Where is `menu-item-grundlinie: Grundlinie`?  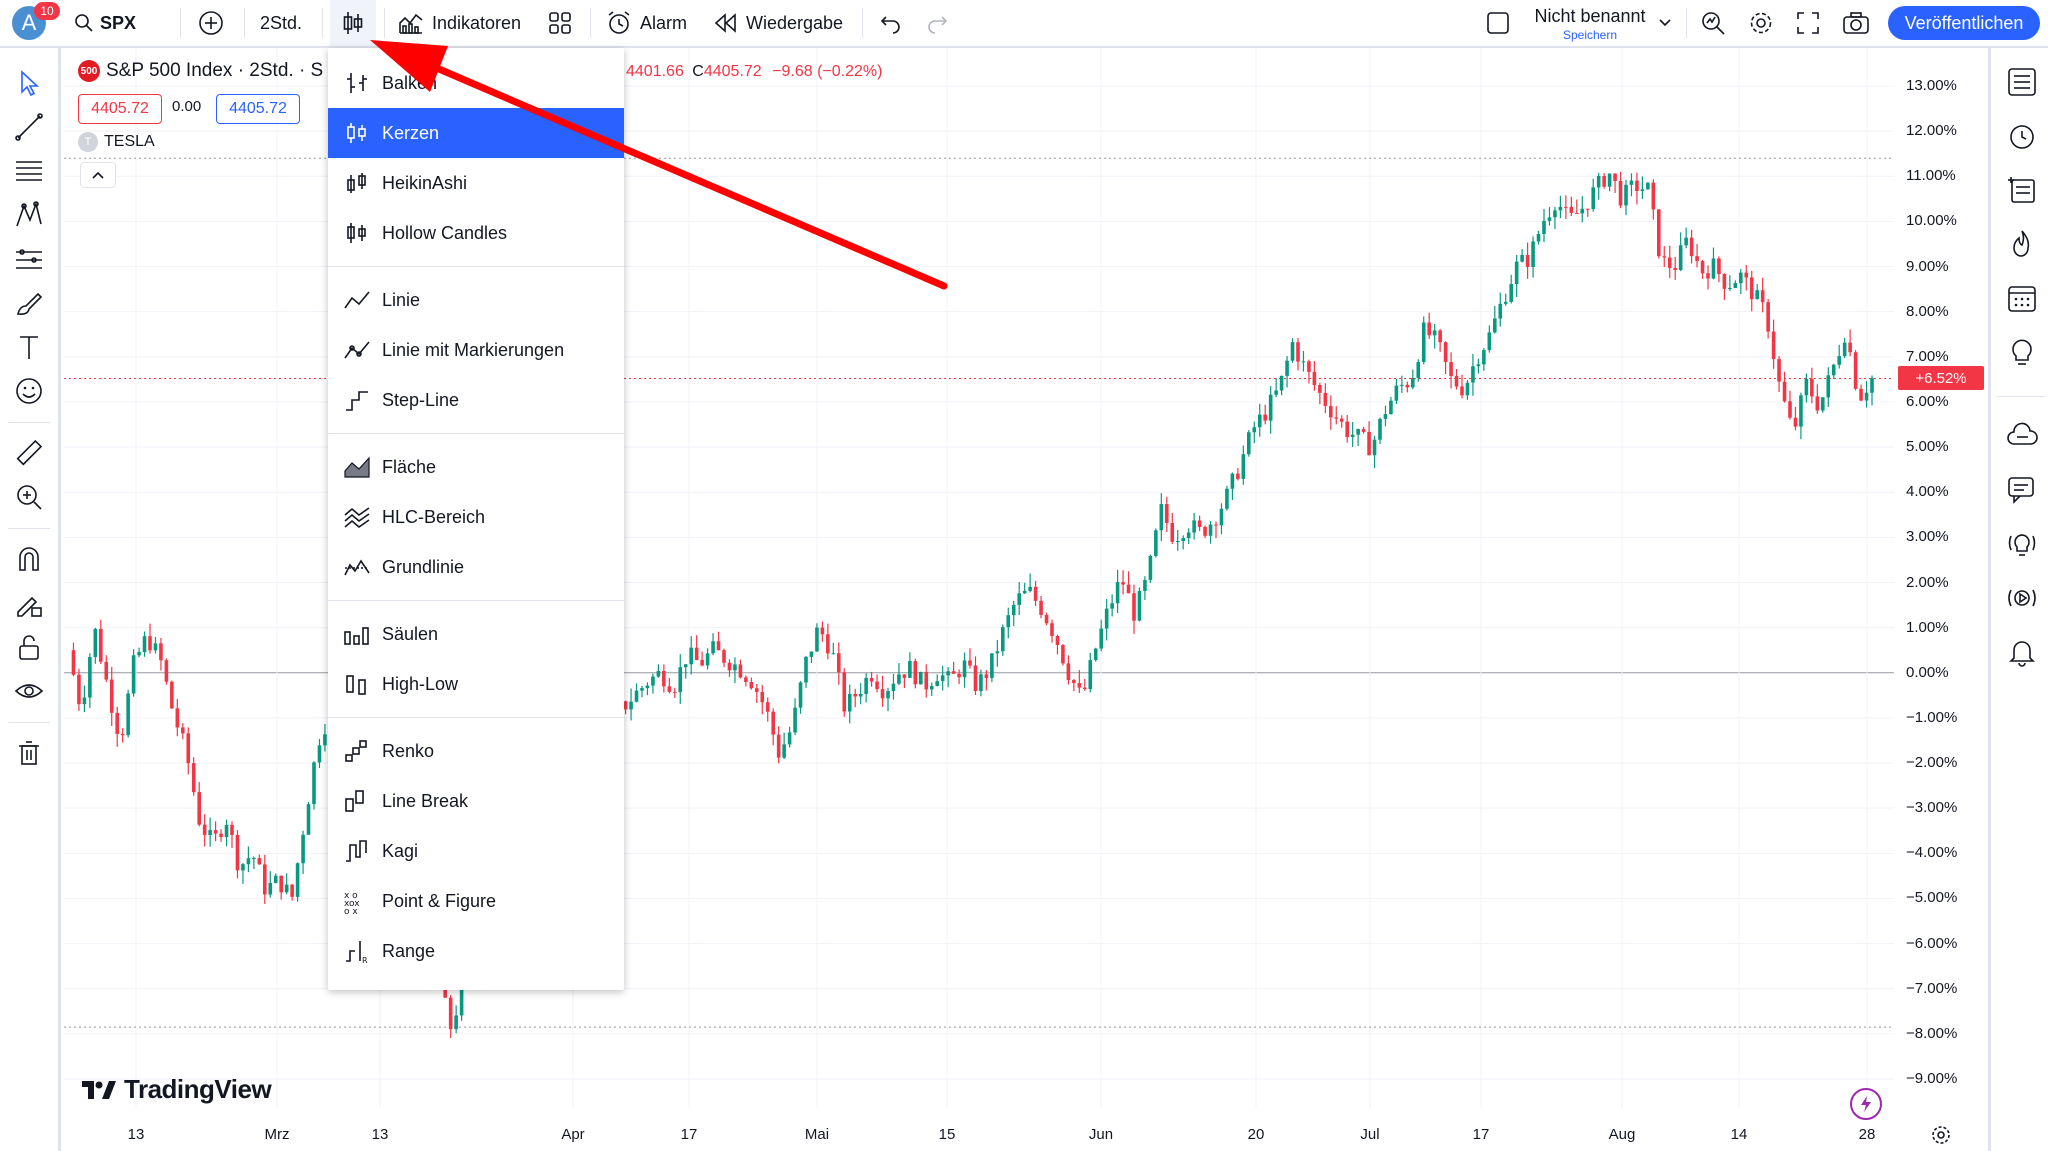 menu-item-grundlinie: Grundlinie is located at coordinates (476, 567).